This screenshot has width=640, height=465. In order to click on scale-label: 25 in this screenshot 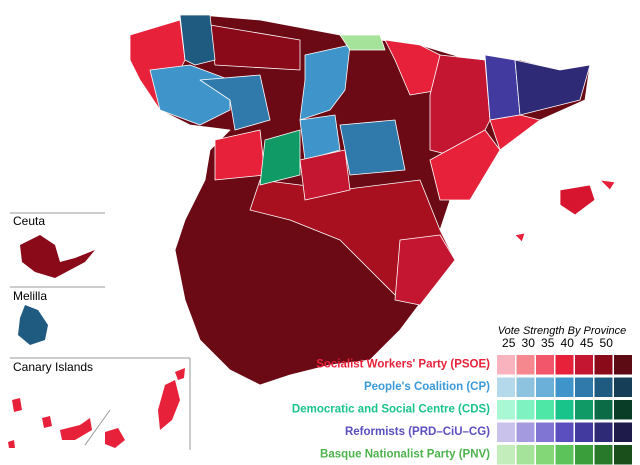, I will do `click(509, 343)`.